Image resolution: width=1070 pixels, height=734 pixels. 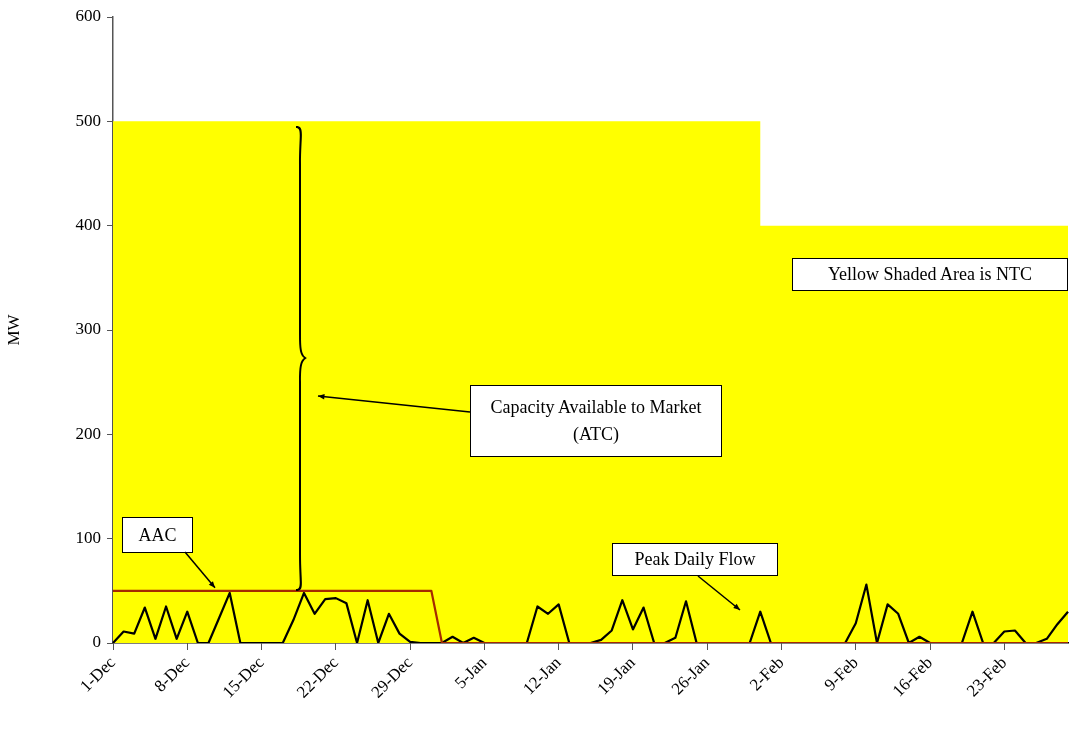 I want to click on callout-box: AAC, so click(x=157, y=535).